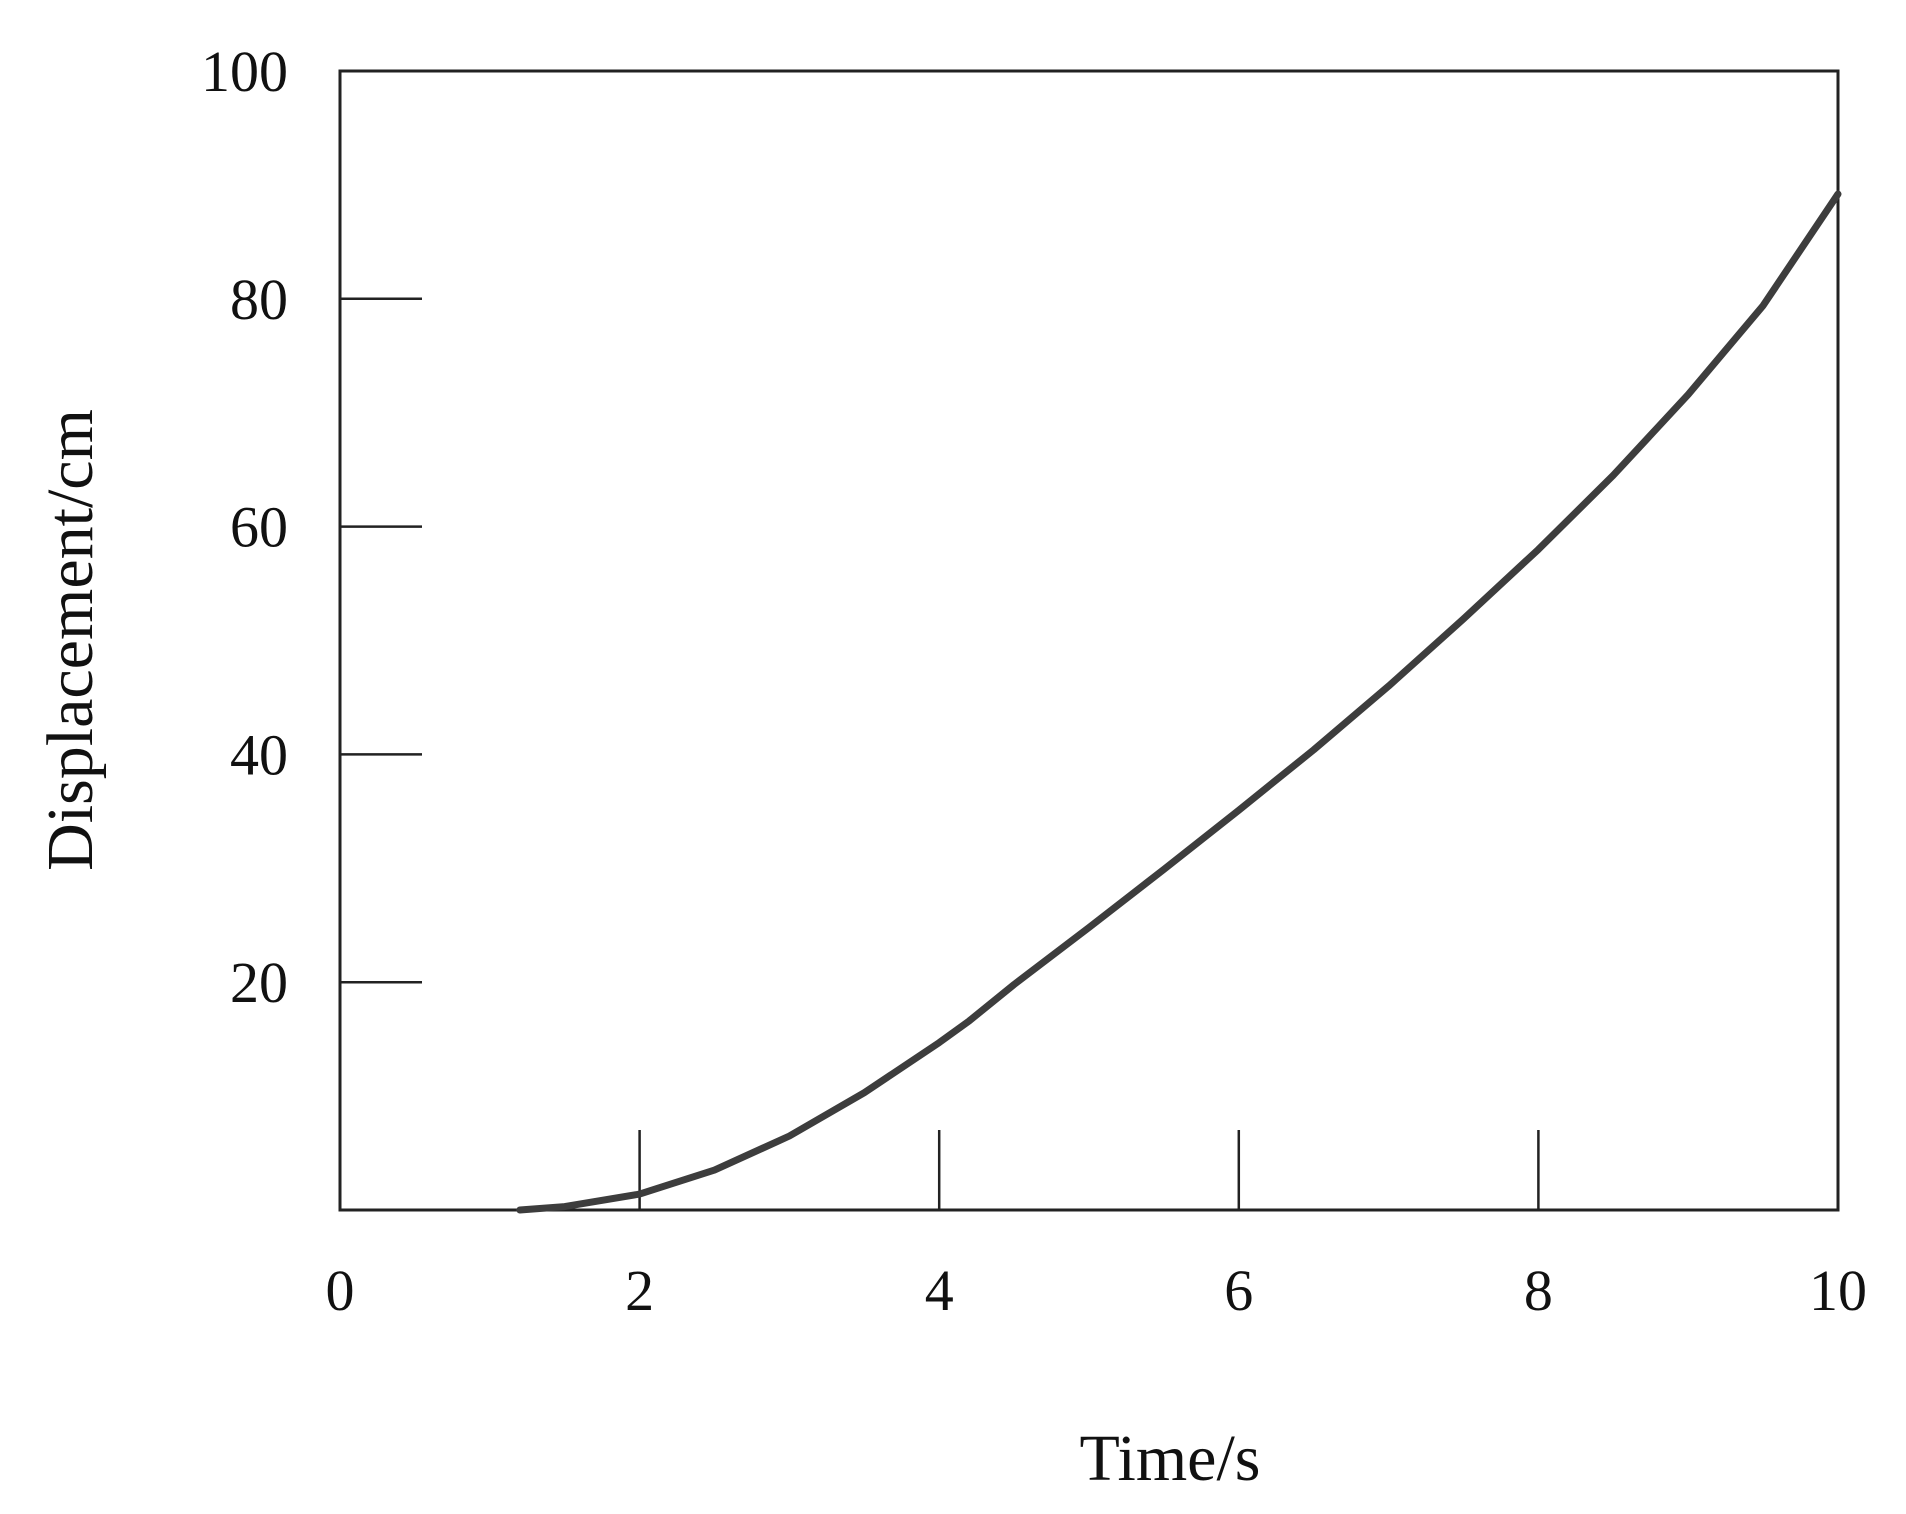 Image resolution: width=1906 pixels, height=1514 pixels. I want to click on x-tick-label-8: 8, so click(1538, 1290).